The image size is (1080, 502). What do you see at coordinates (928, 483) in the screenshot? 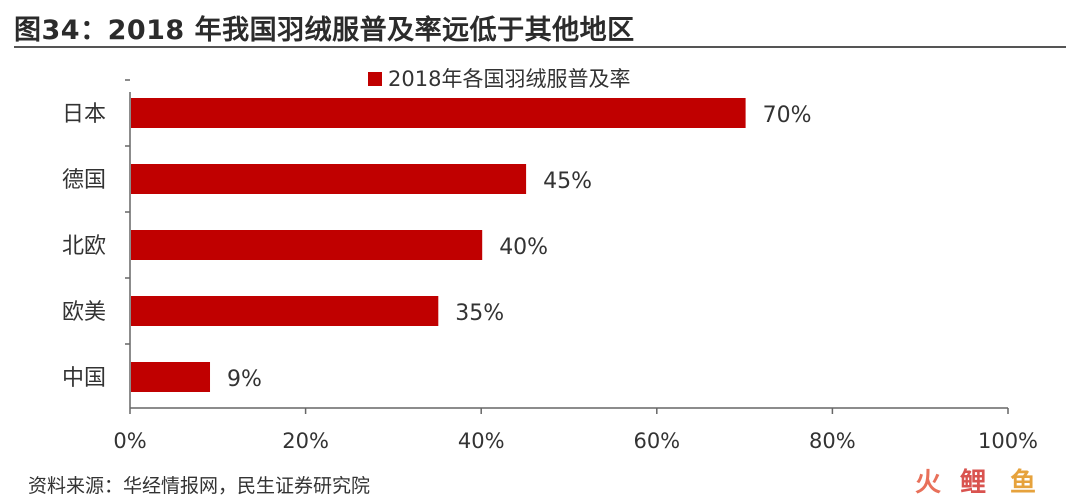
I see `watermark-char-1: 火` at bounding box center [928, 483].